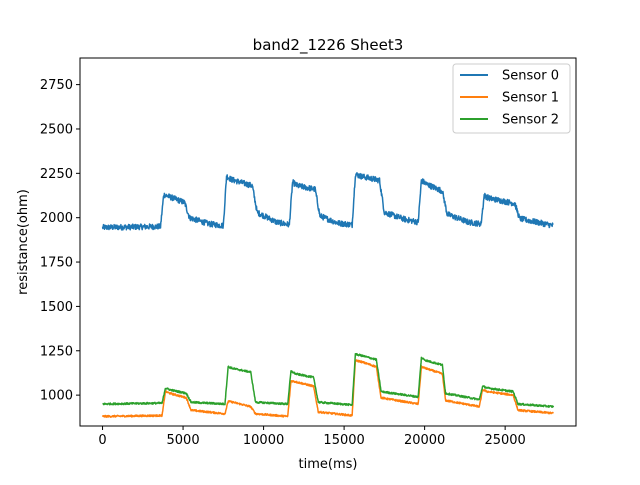 The image size is (640, 485). What do you see at coordinates (56, 263) in the screenshot?
I see `y-tick-label: 1750` at bounding box center [56, 263].